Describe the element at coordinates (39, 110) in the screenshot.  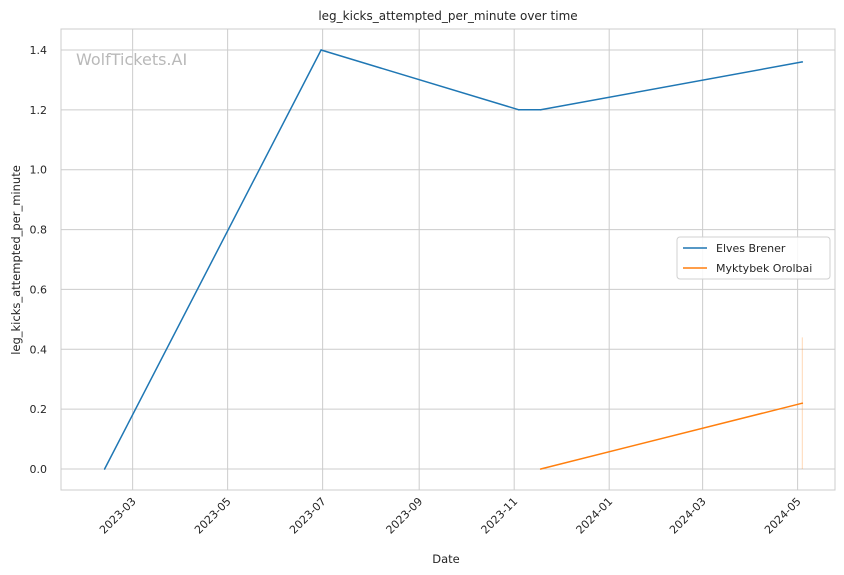
I see `y-tick-label: 1.2` at that location.